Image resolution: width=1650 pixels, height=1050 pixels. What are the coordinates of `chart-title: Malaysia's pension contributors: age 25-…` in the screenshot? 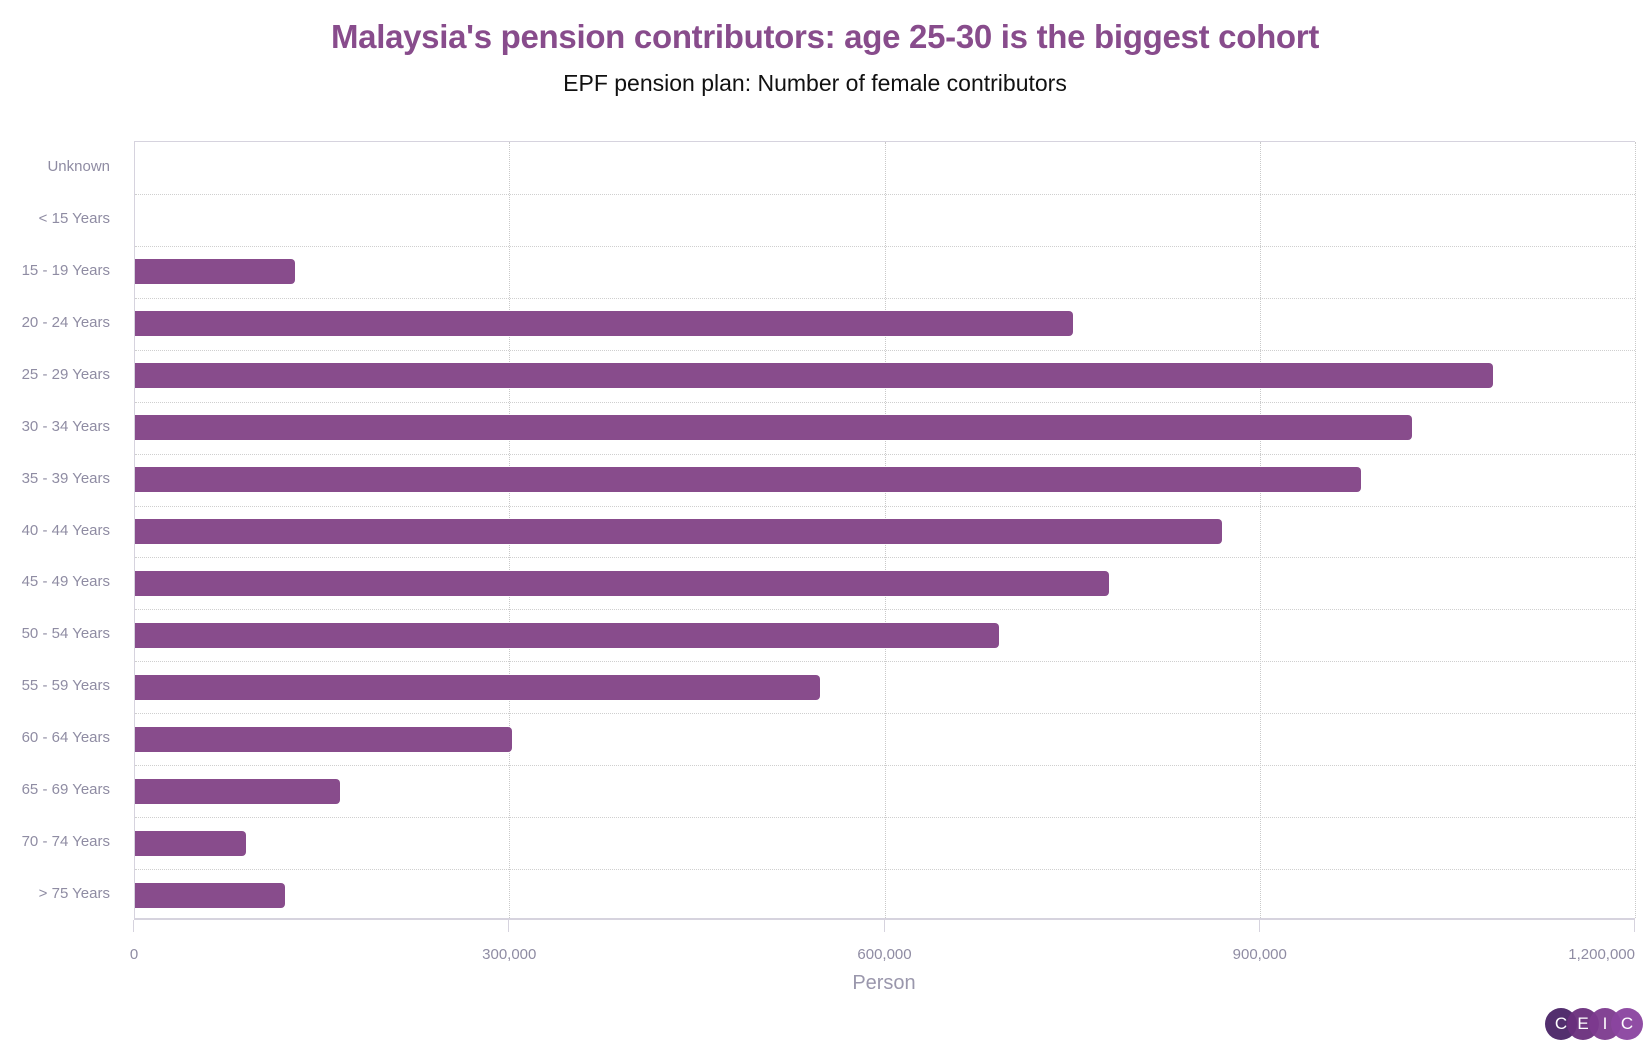 It's located at (825, 36).